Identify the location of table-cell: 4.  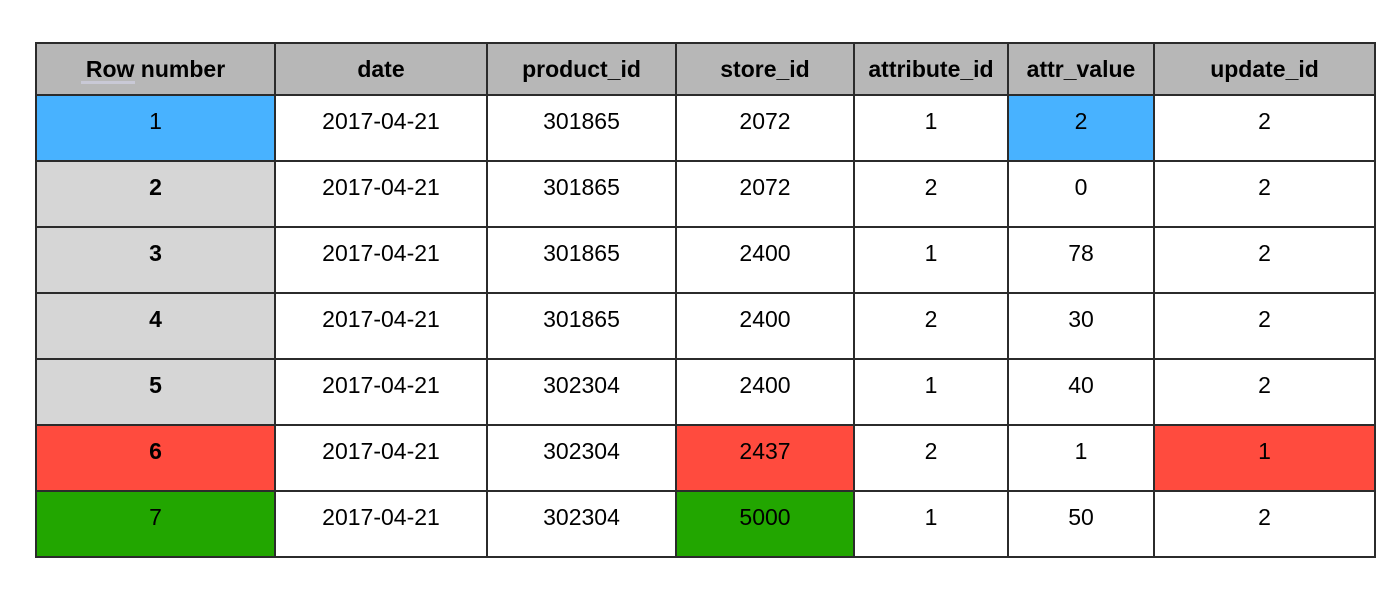
(155, 326).